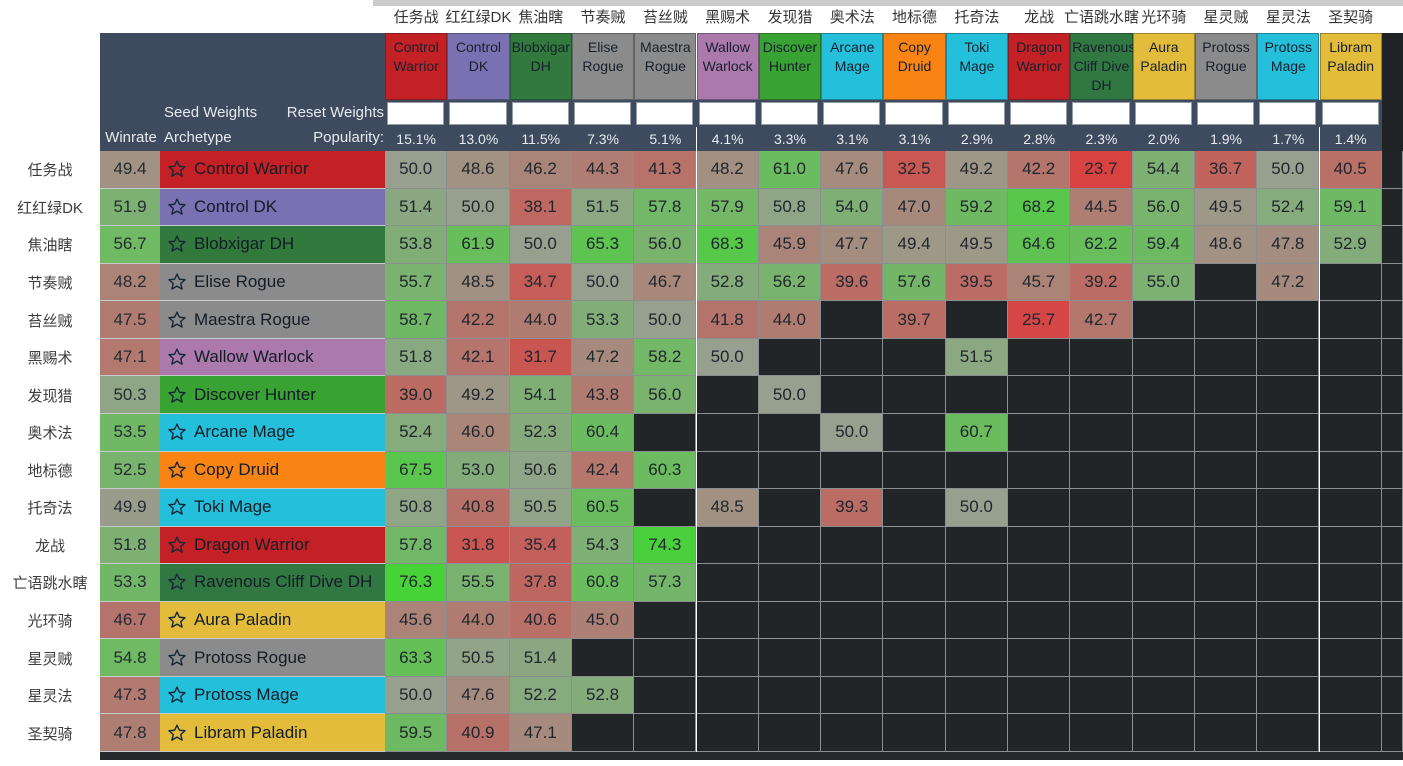 The width and height of the screenshot is (1403, 766). I want to click on matchup-cell: 35.4, so click(540, 545).